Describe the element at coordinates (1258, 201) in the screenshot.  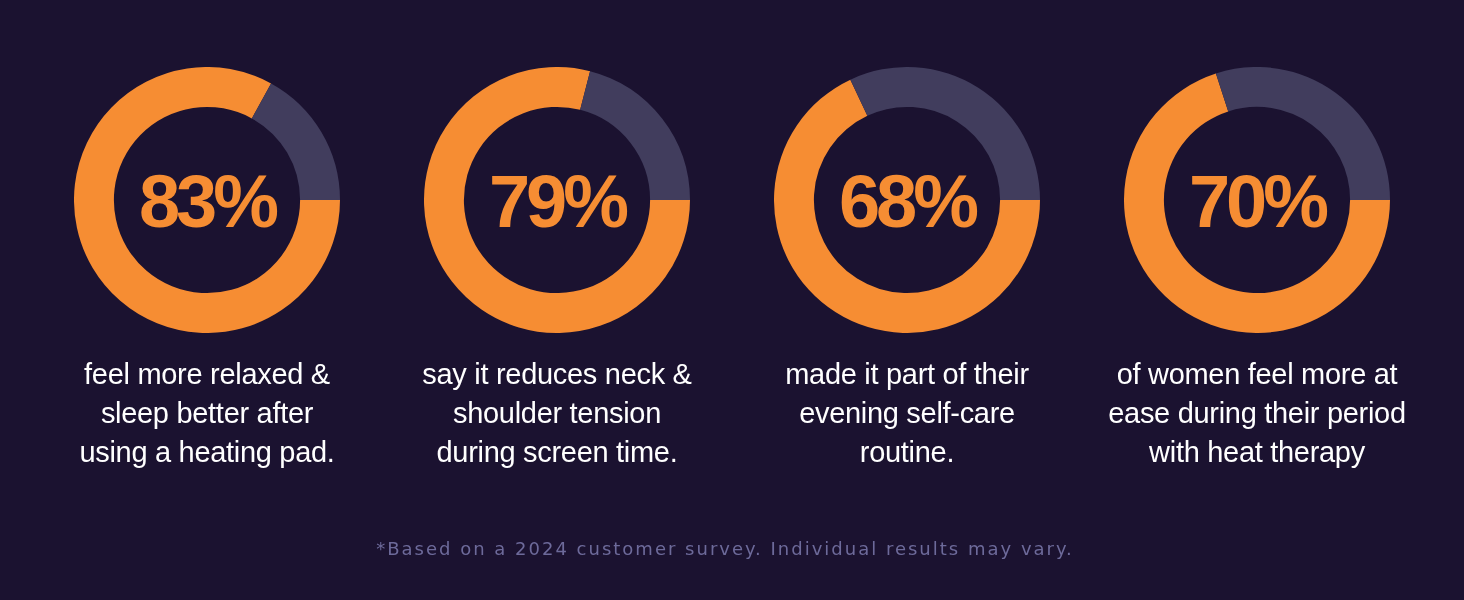
I see `data-label: 70%` at that location.